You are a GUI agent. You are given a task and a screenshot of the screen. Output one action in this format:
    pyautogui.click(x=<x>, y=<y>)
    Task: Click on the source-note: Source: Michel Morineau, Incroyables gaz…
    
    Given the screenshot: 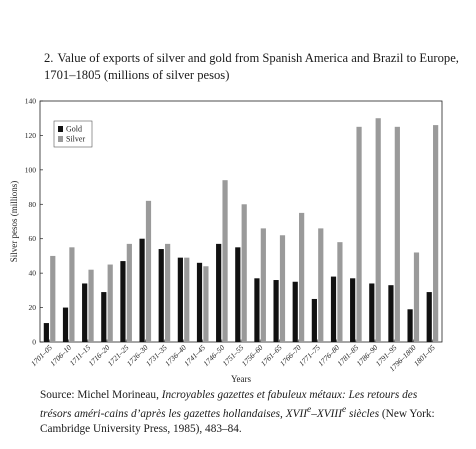 What is the action you would take?
    pyautogui.click(x=245, y=412)
    